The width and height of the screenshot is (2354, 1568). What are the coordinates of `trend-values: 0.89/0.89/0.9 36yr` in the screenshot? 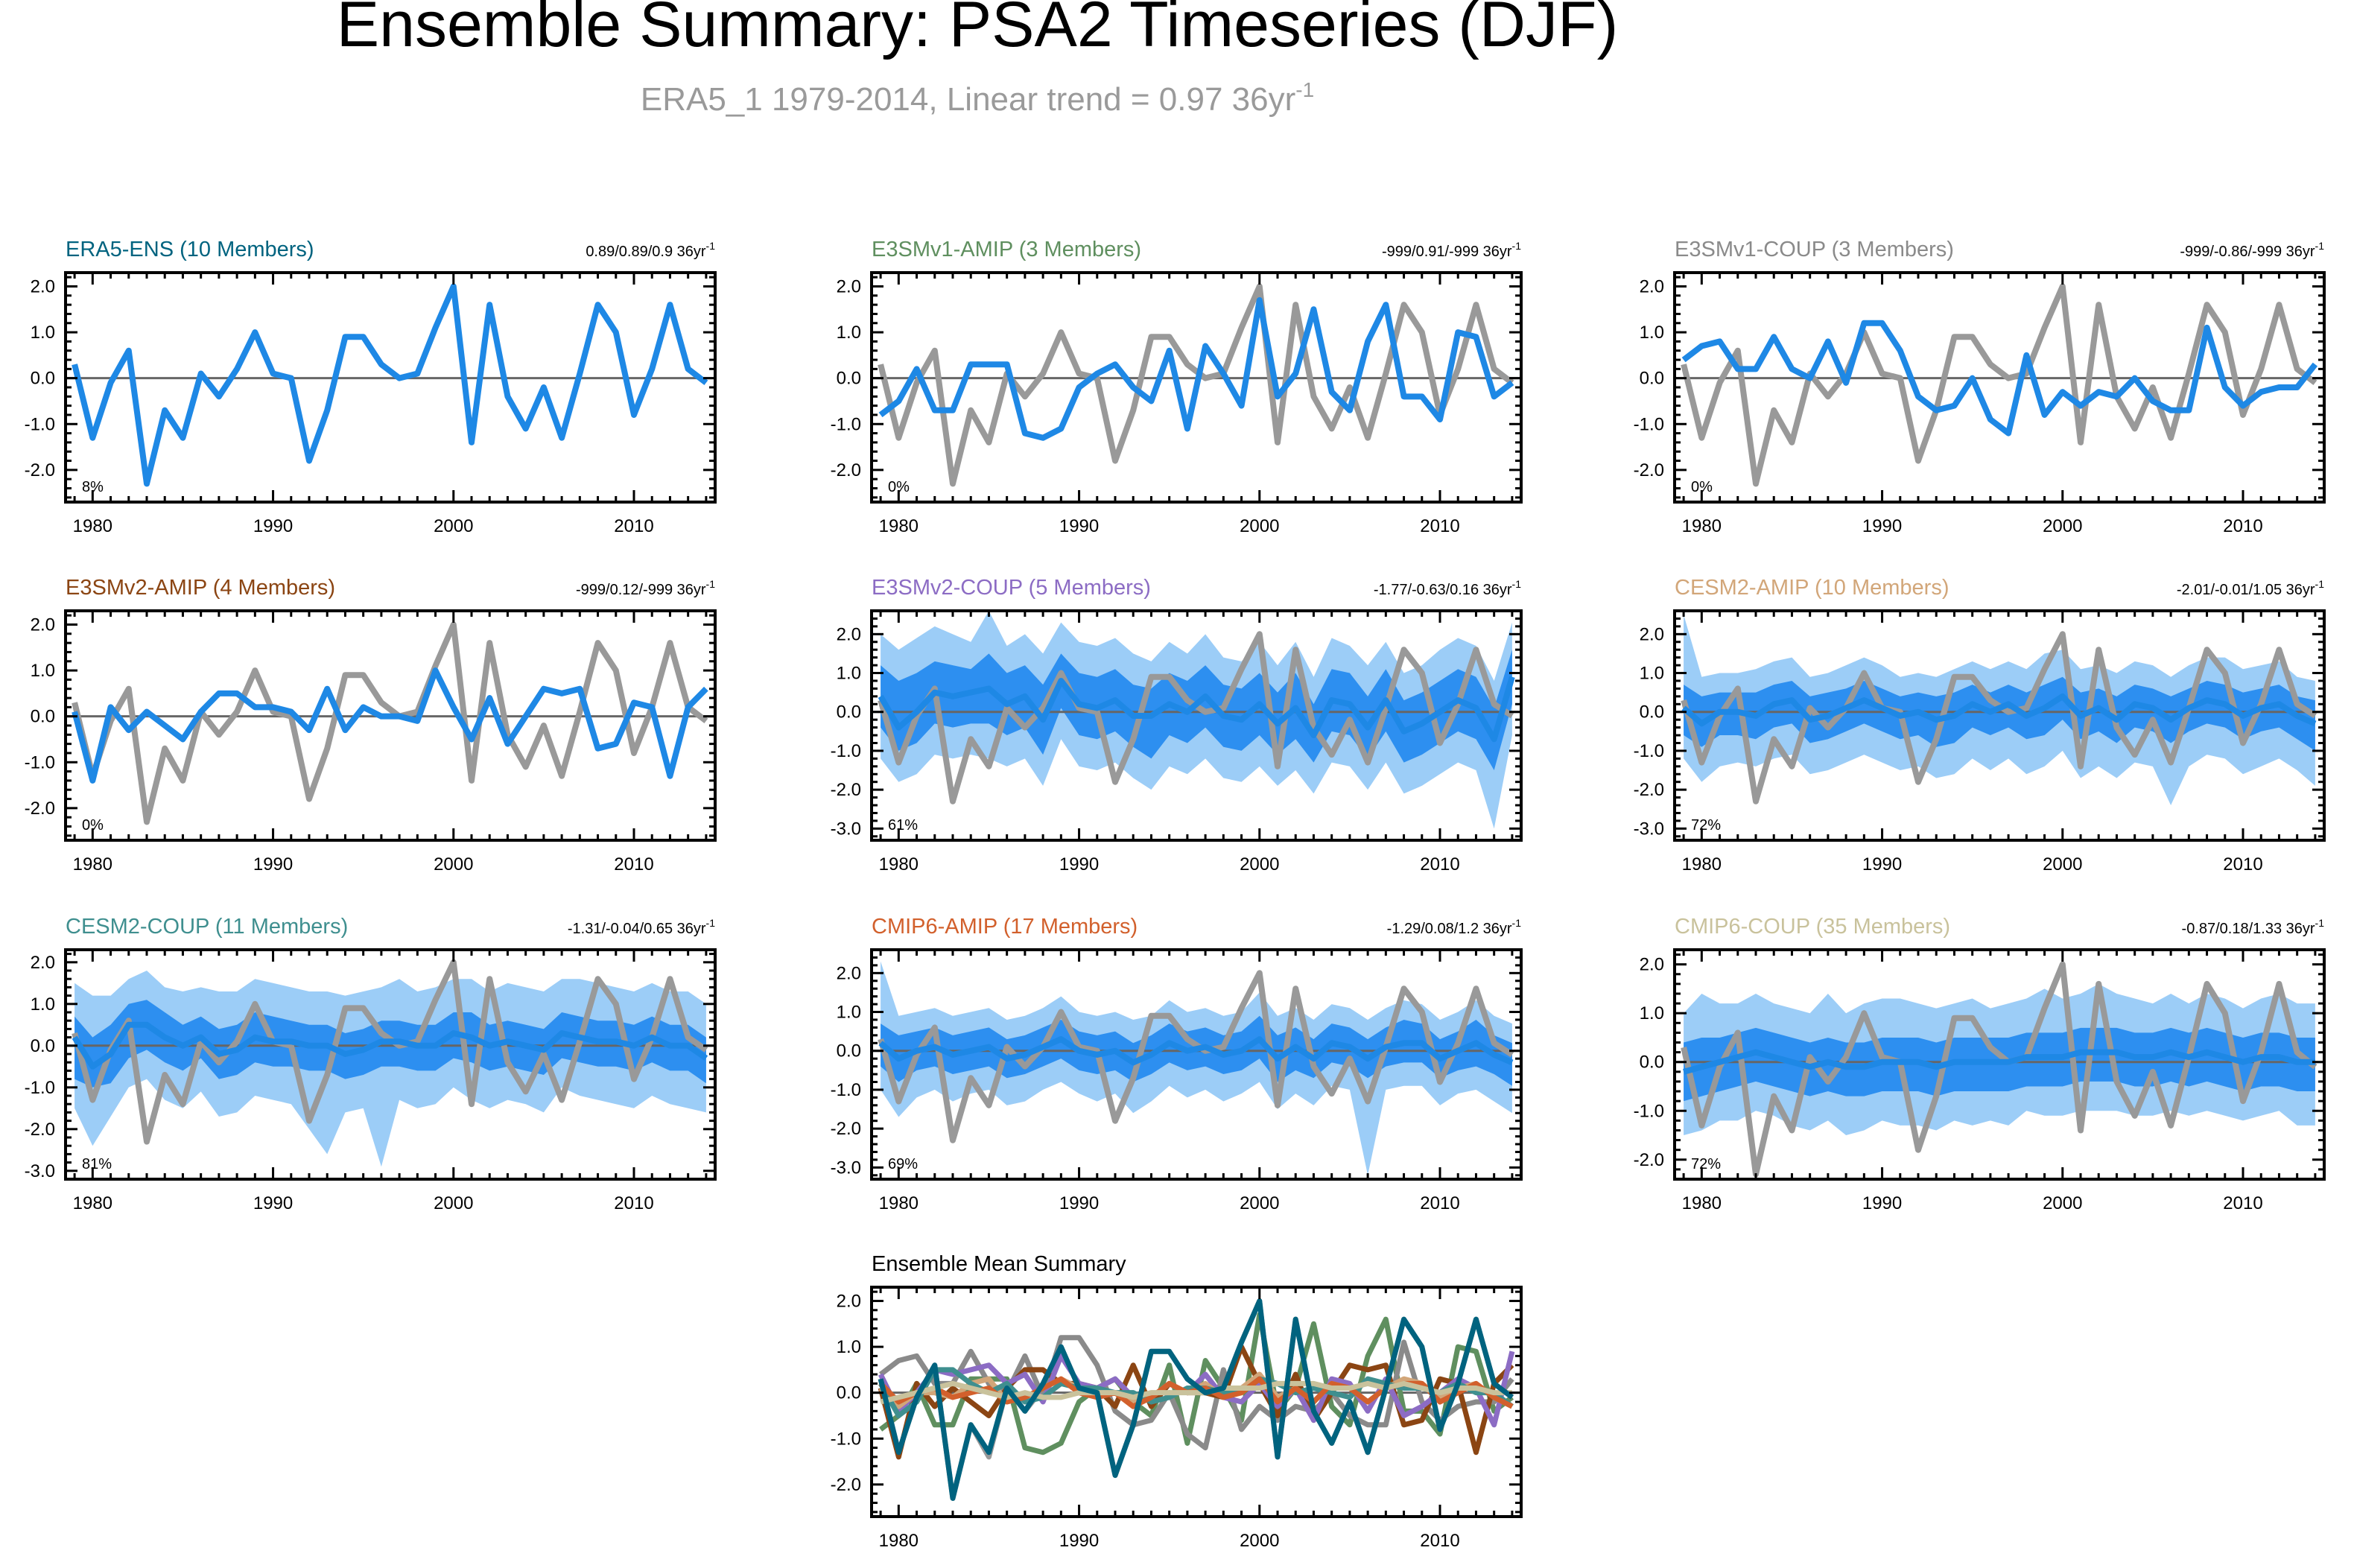 It's located at (646, 252).